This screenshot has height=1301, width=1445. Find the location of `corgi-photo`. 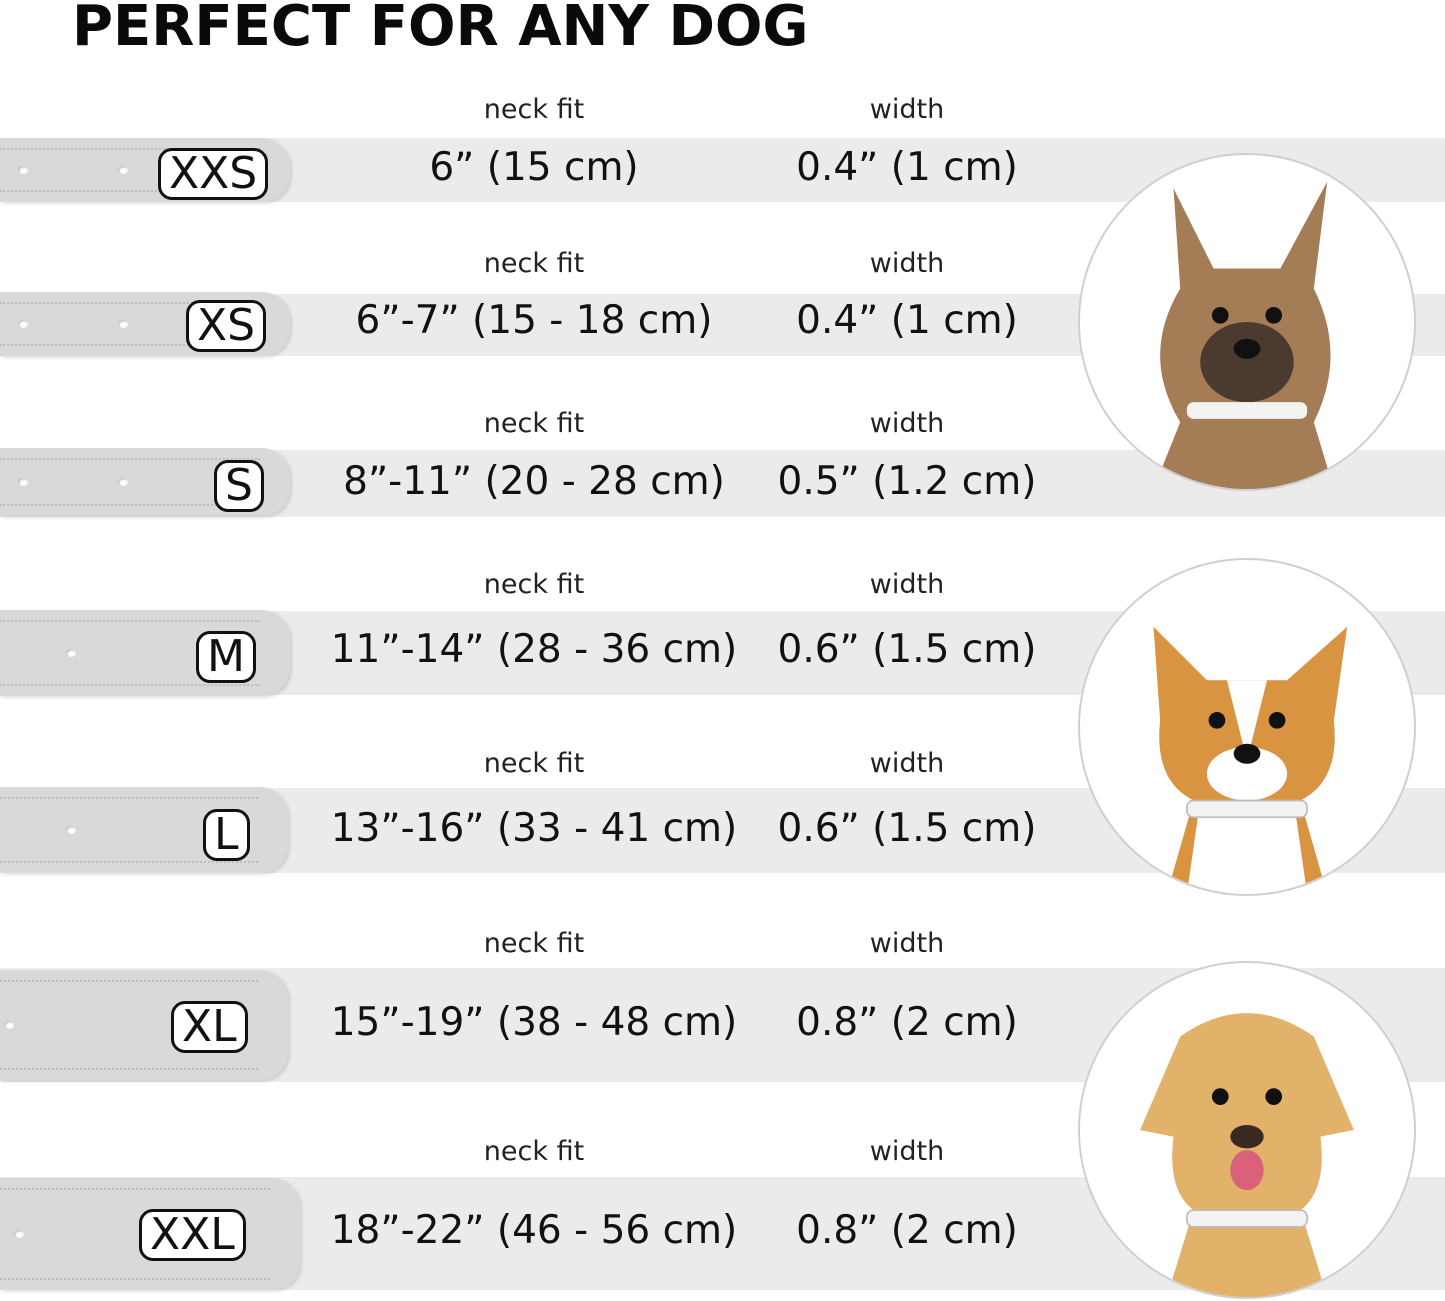

corgi-photo is located at coordinates (1247, 727).